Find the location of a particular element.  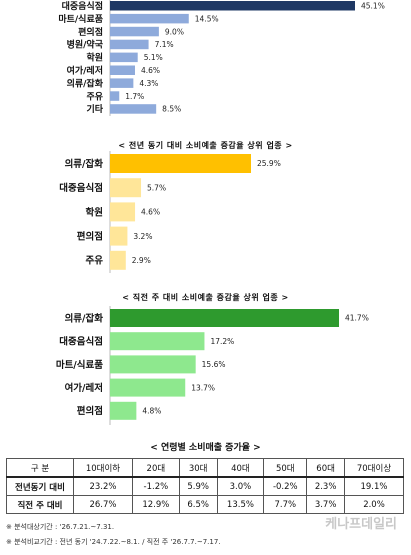

chart3-title: < 직전 주 대비 소비예출 증감율 상위 업종 > is located at coordinates (205, 297).